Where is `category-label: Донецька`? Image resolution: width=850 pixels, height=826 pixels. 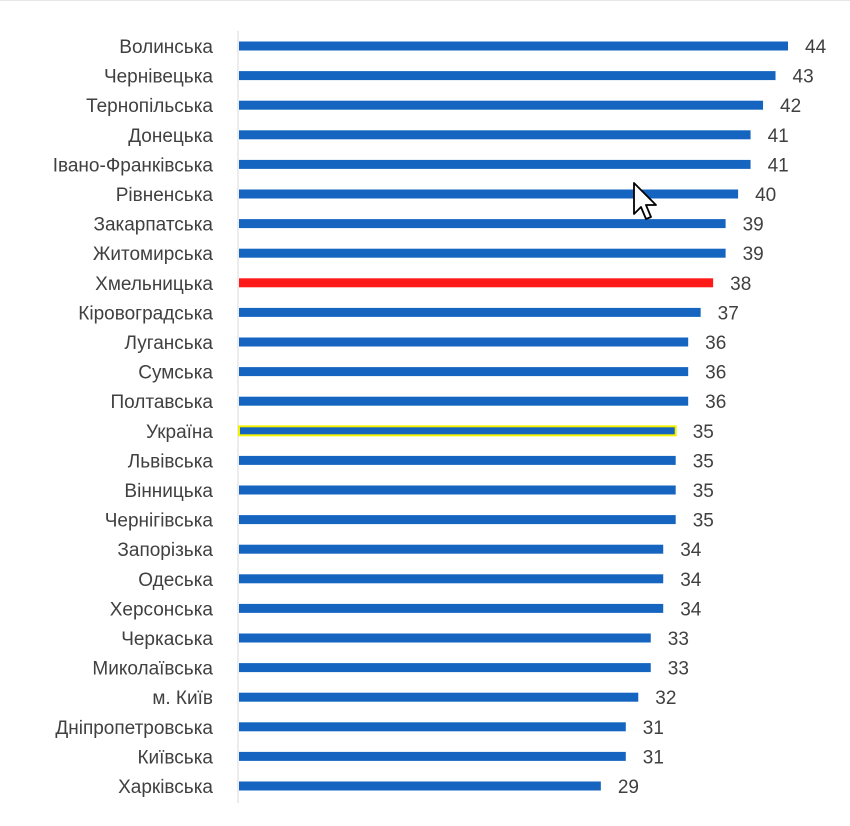
category-label: Донецька is located at coordinates (170, 136).